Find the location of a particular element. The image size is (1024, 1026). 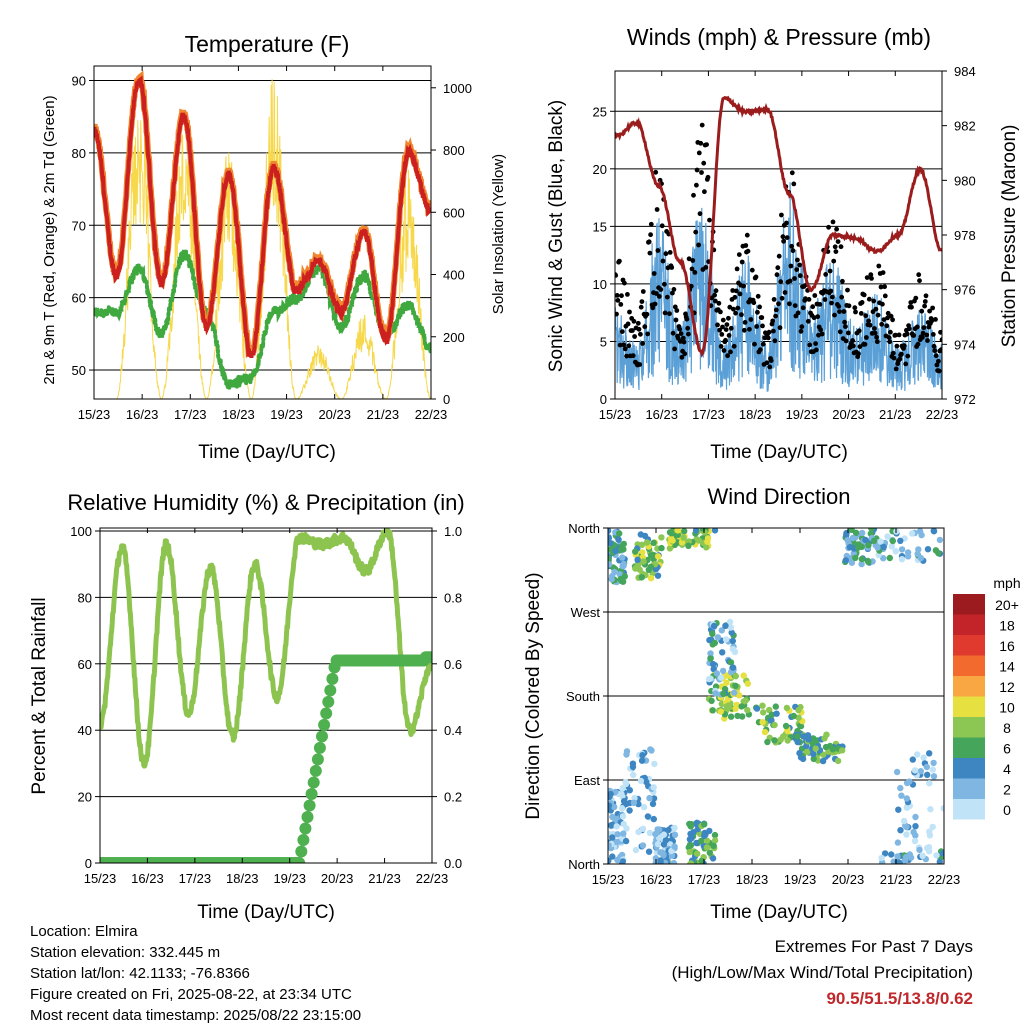

y2-tick-label: 980 is located at coordinates (965, 180).